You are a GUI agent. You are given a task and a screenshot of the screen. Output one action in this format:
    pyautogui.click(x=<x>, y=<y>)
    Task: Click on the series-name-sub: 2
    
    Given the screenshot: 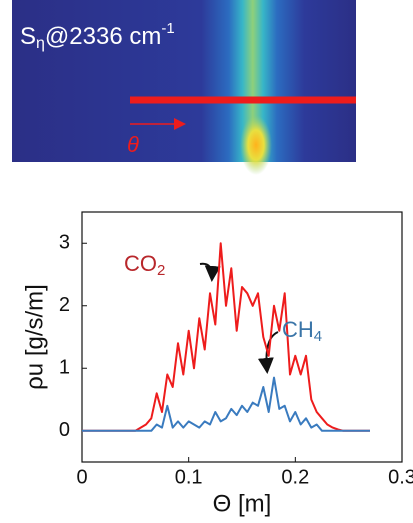 What is the action you would take?
    pyautogui.click(x=161, y=270)
    